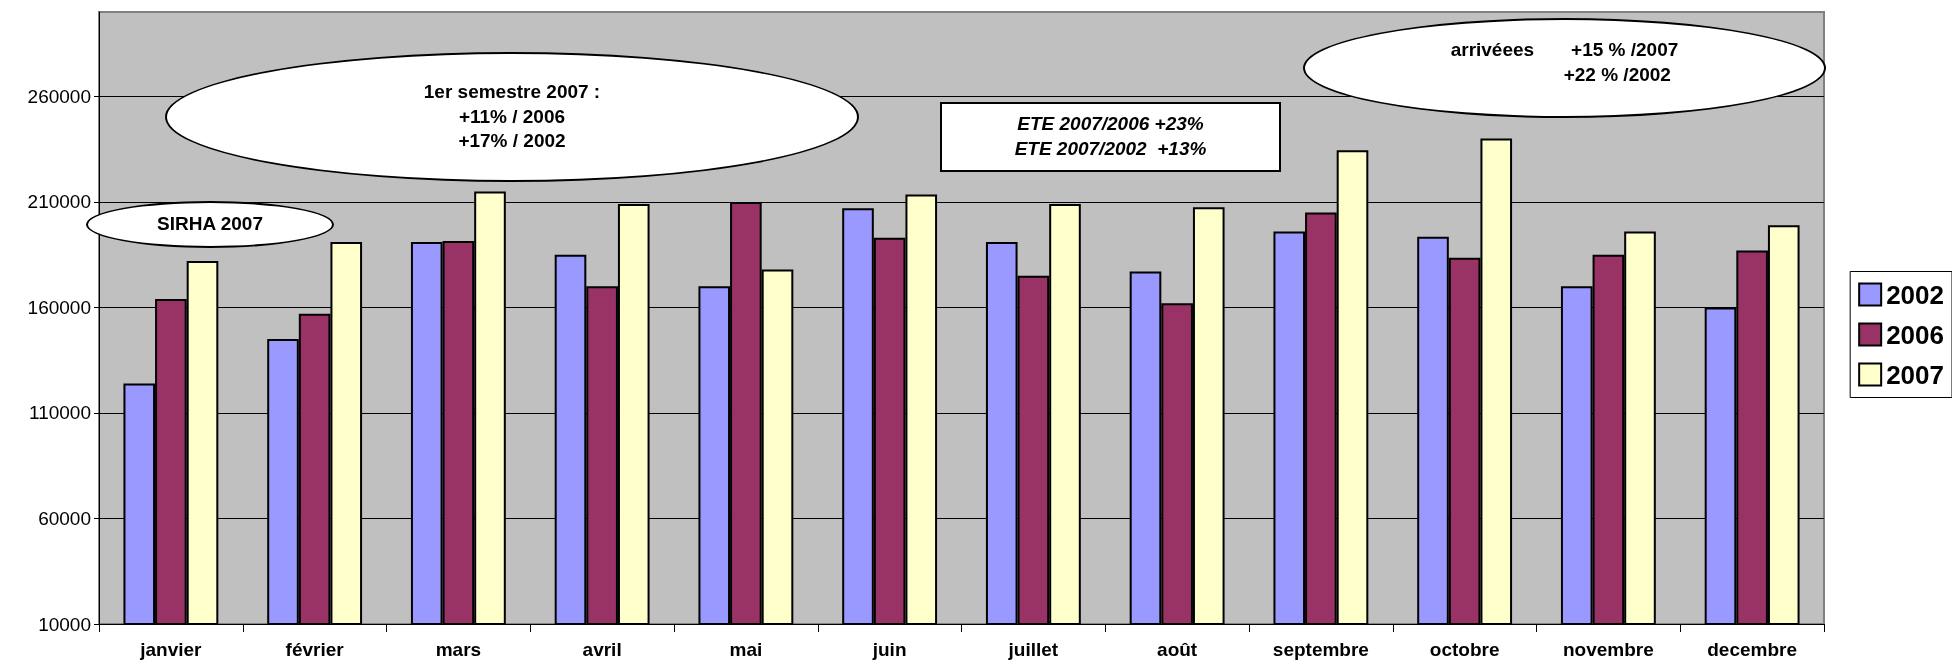  Describe the element at coordinates (64, 624) in the screenshot. I see `y-tick-label: 10000` at that location.